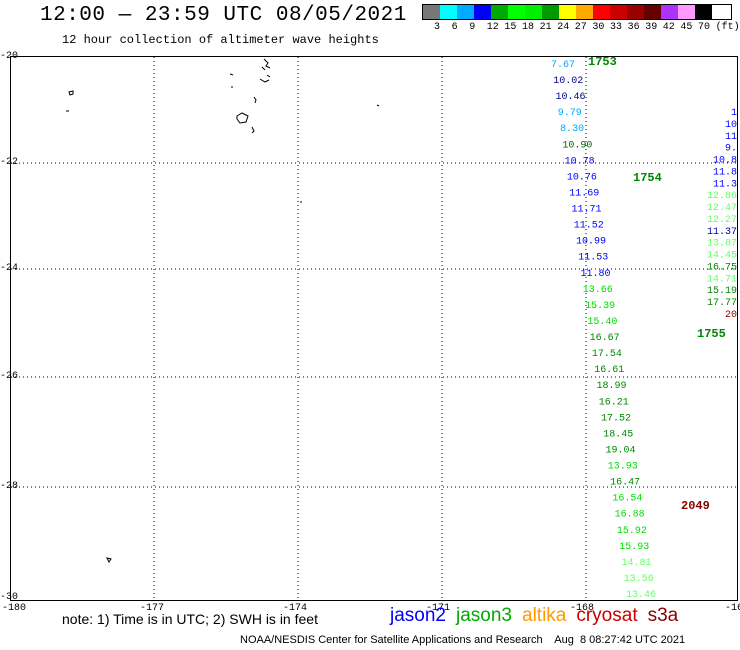 The height and width of the screenshot is (650, 740). What do you see at coordinates (593, 258) in the screenshot?
I see `swh-observation: 11.53` at bounding box center [593, 258].